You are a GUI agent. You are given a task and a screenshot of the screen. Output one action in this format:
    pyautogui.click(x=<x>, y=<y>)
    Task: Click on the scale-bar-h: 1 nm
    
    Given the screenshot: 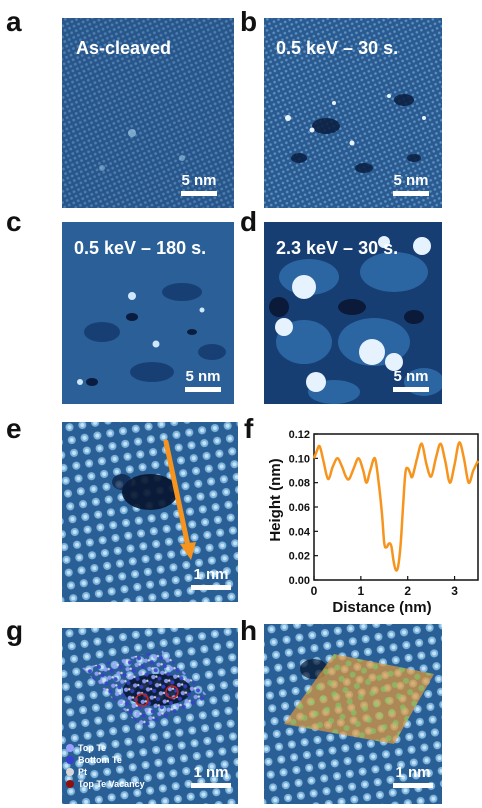 What is the action you would take?
    pyautogui.click(x=413, y=776)
    